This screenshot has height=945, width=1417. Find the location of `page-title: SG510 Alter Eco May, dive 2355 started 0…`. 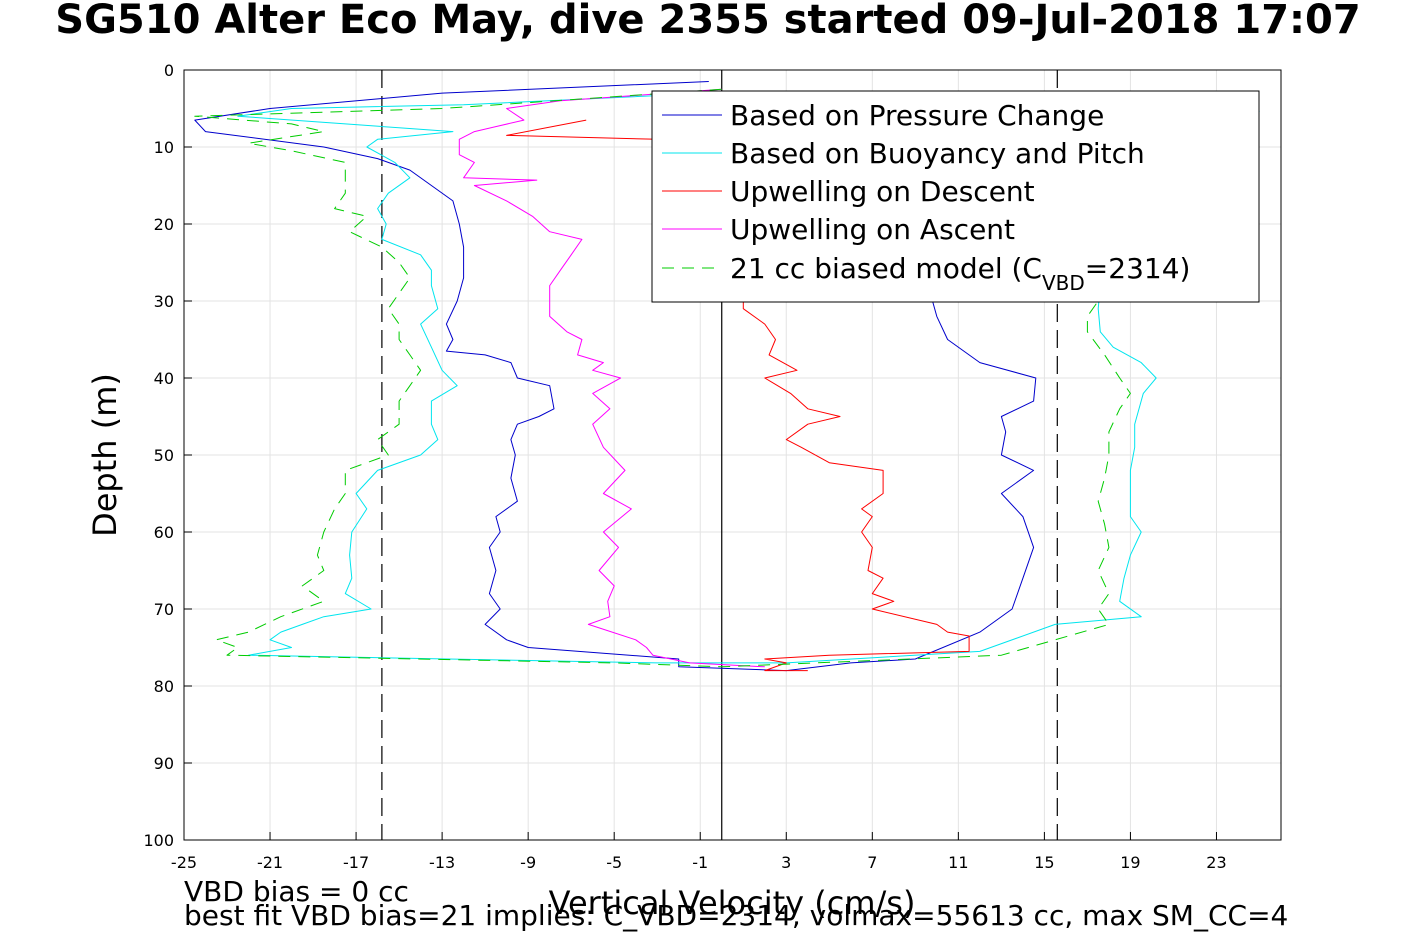

page-title: SG510 Alter Eco May, dive 2355 started 0… is located at coordinates (708, 21).